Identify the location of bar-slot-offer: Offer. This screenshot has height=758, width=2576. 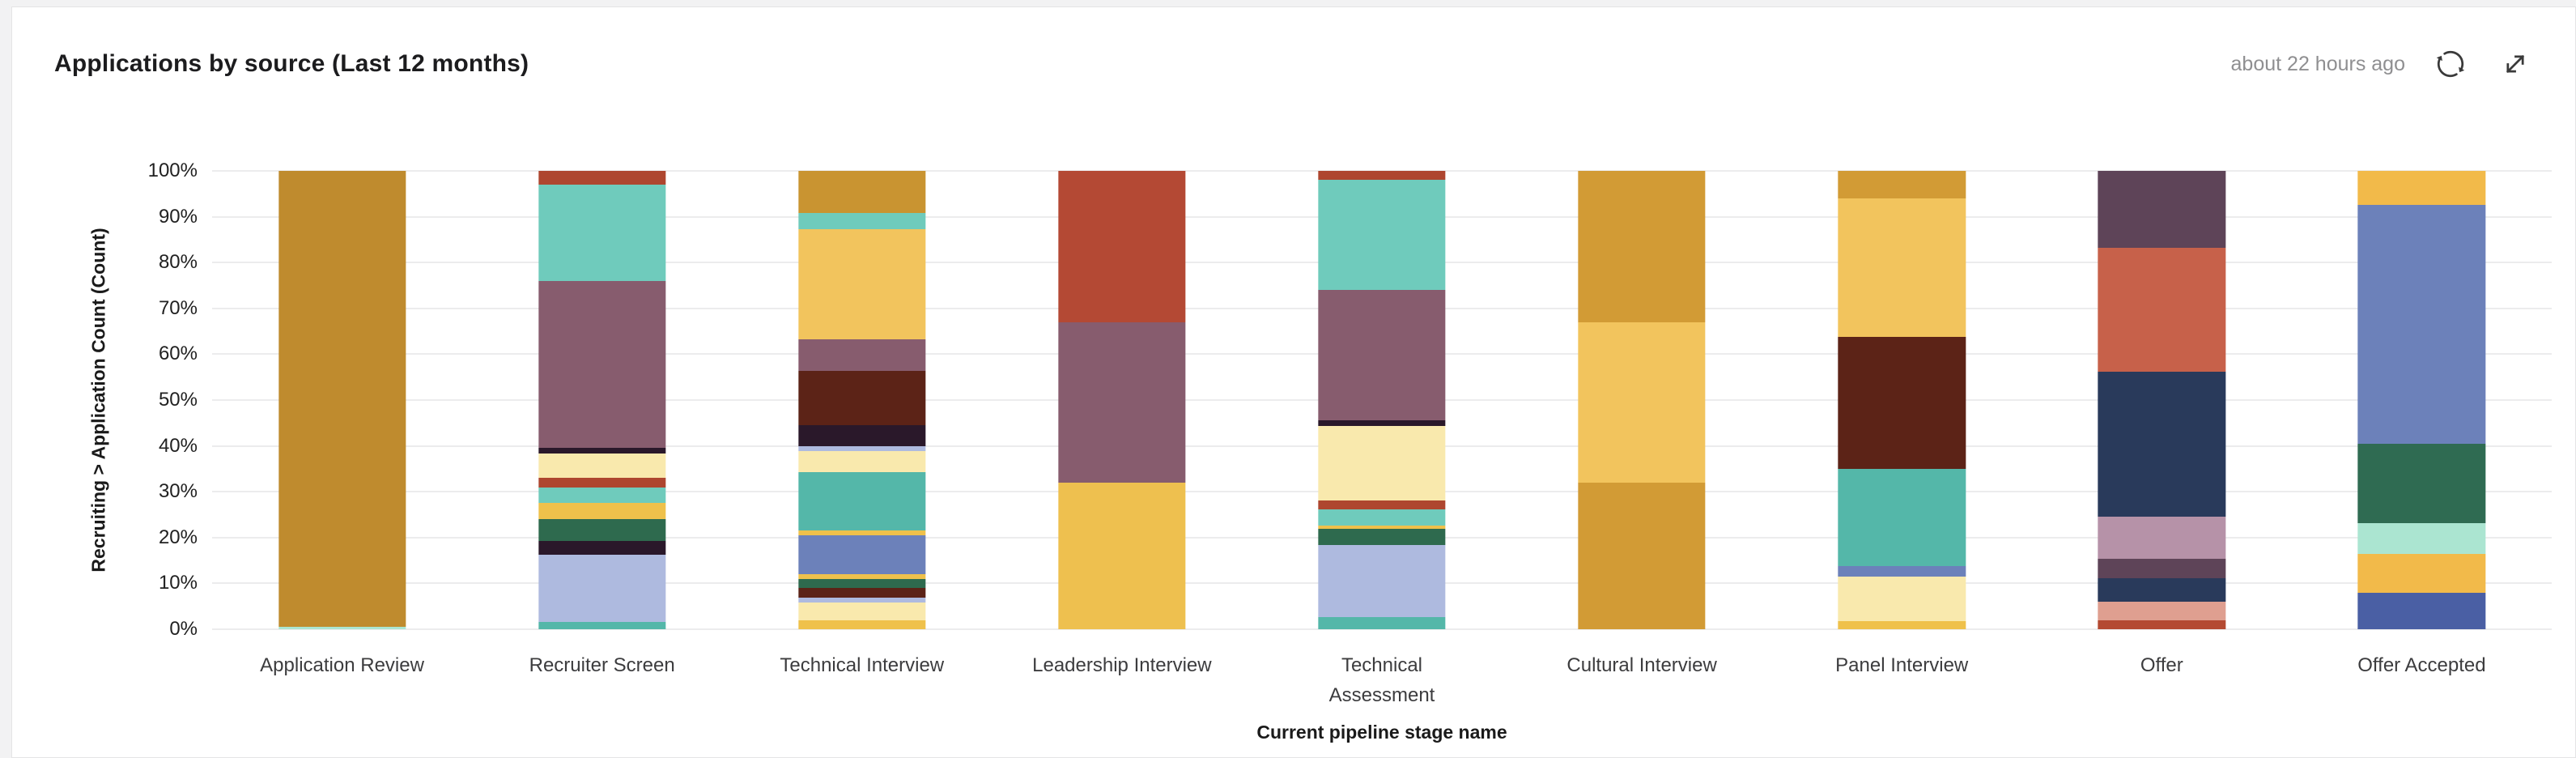
(2162, 423).